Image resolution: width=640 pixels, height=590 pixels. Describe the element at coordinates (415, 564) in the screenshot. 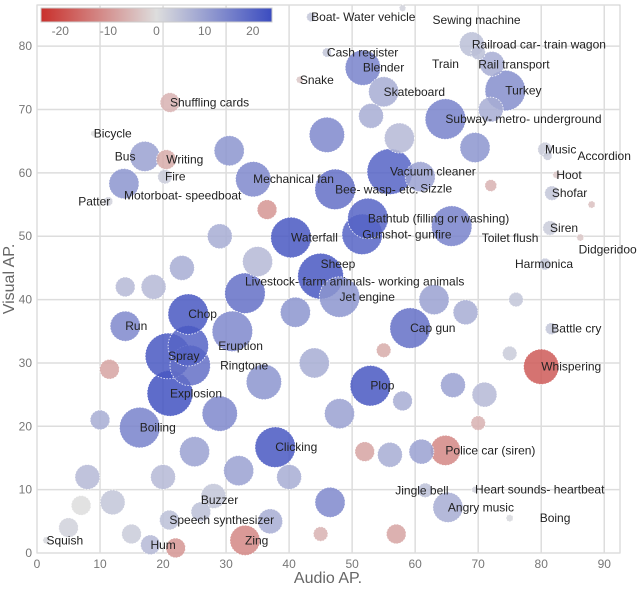

I see `x-tick-label: 60` at that location.